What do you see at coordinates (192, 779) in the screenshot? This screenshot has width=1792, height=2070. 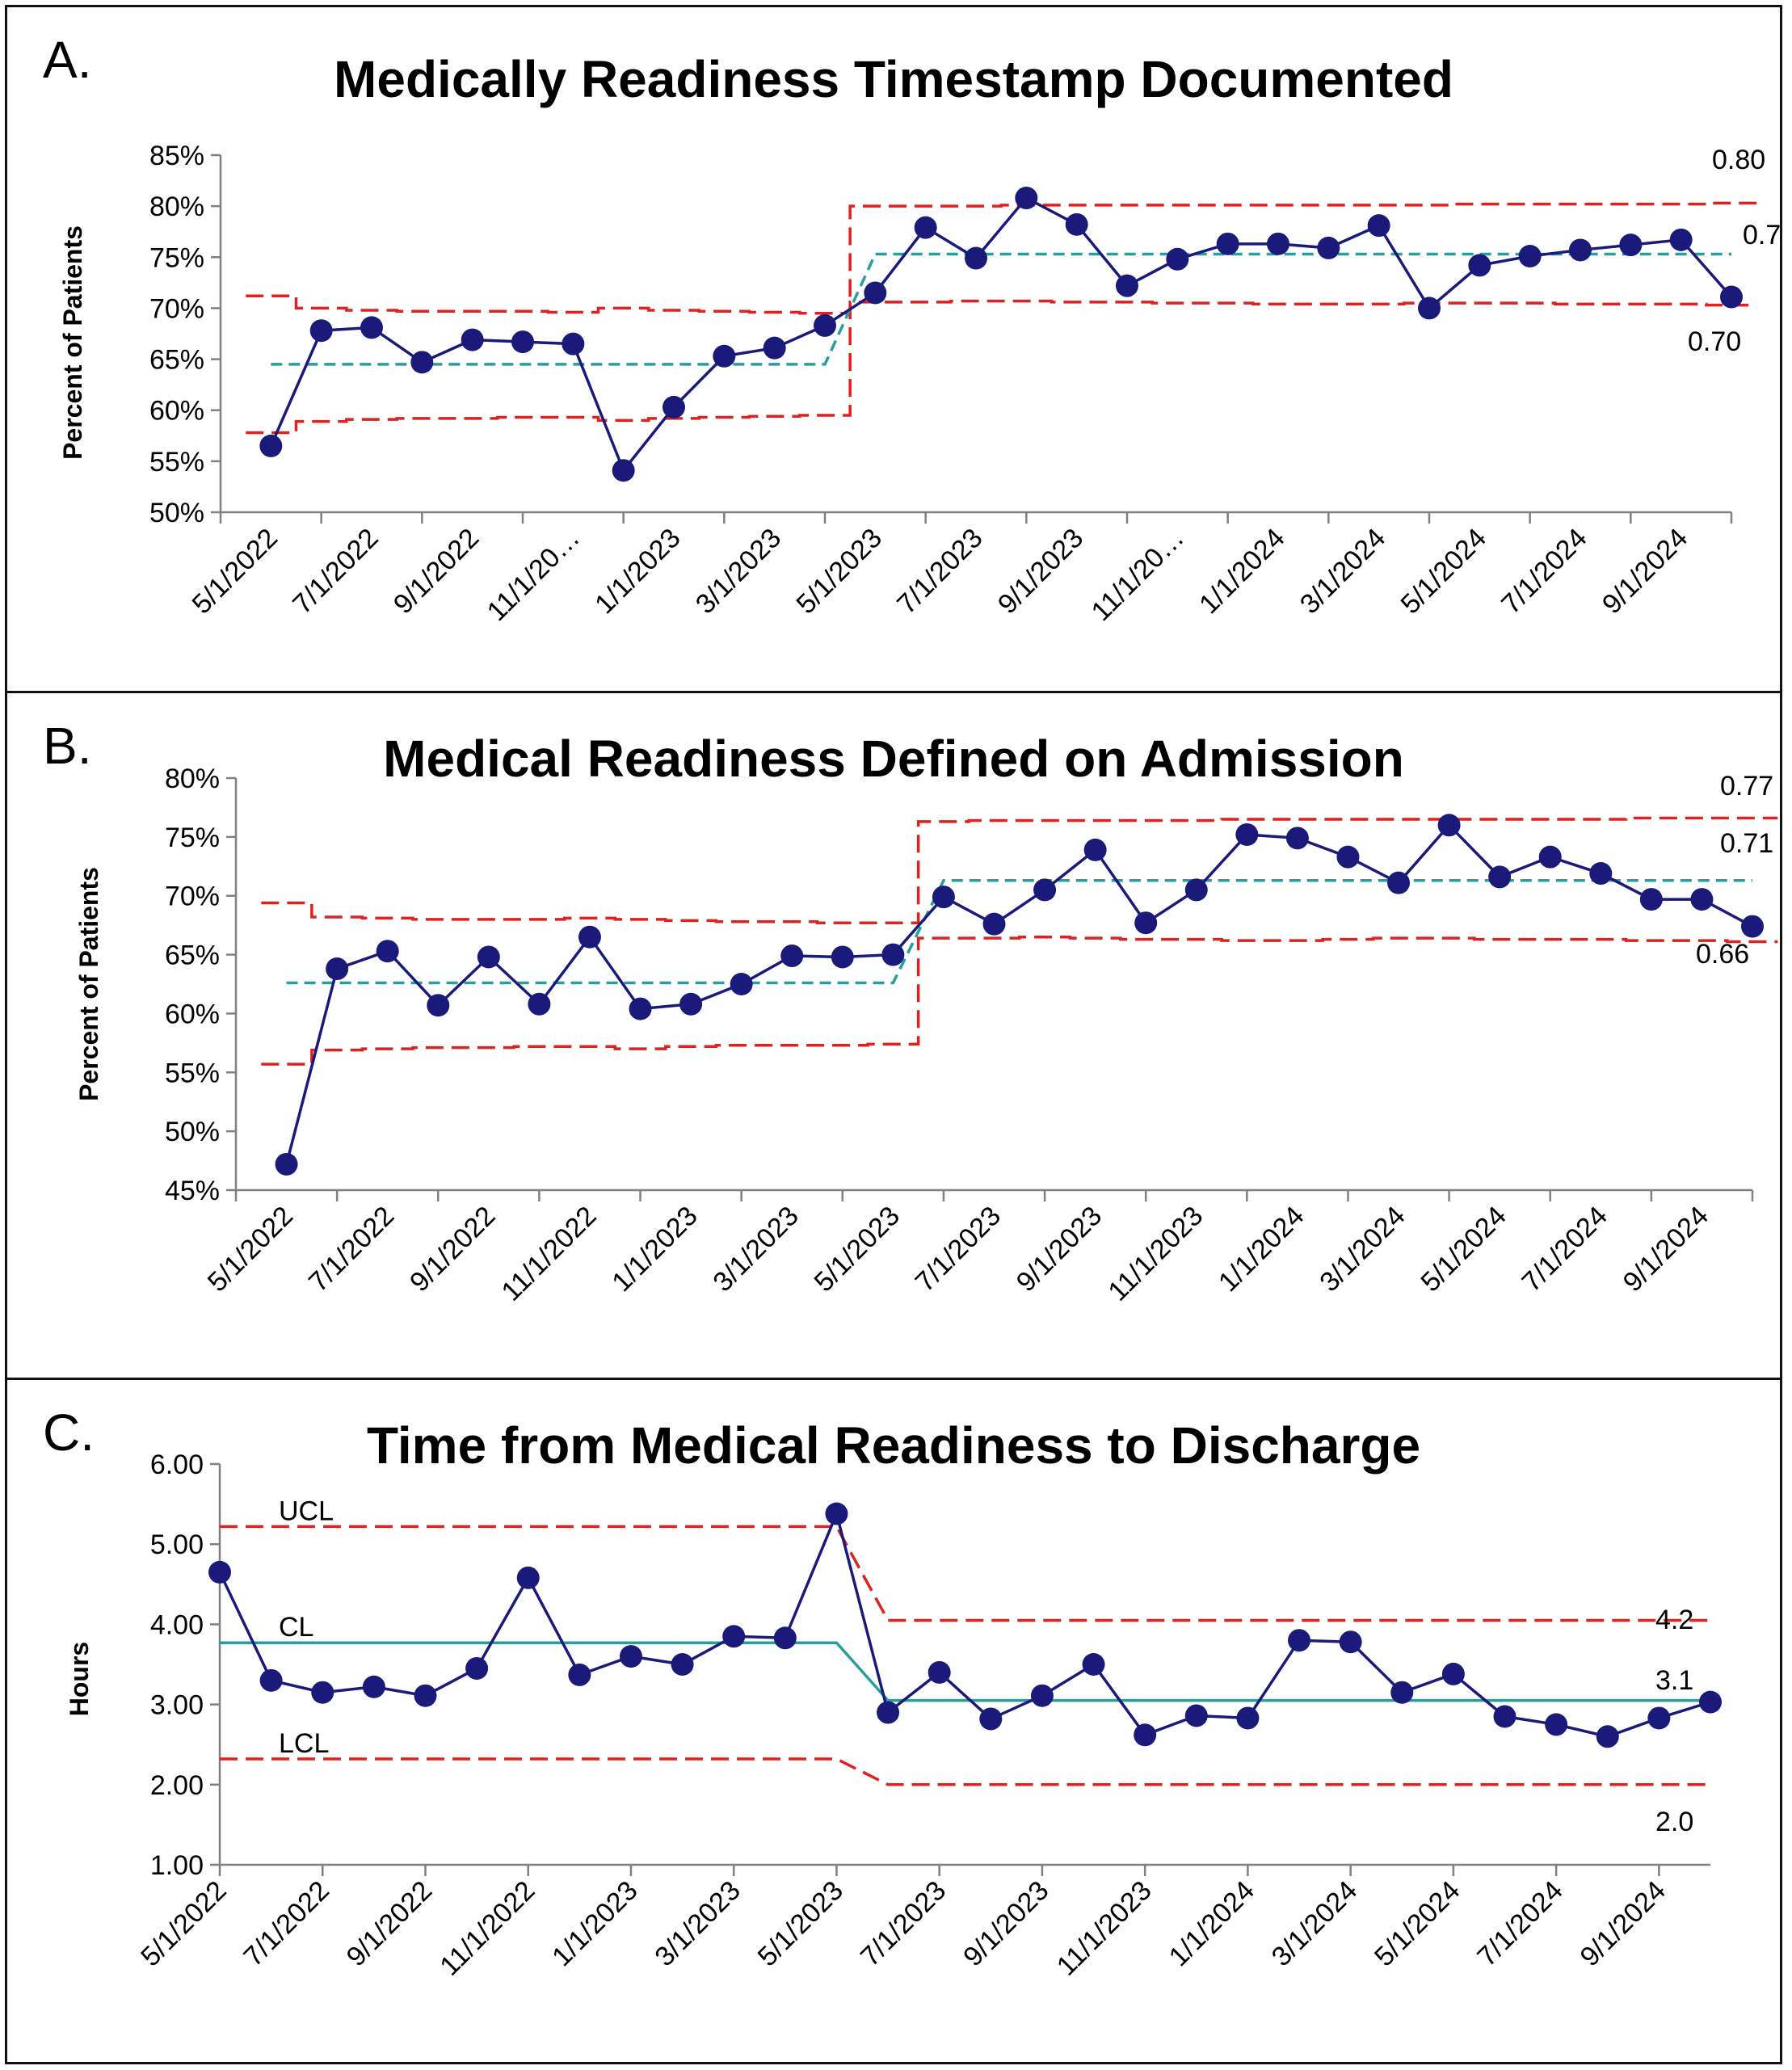 I see `chart-b-ytick-label: 80%` at bounding box center [192, 779].